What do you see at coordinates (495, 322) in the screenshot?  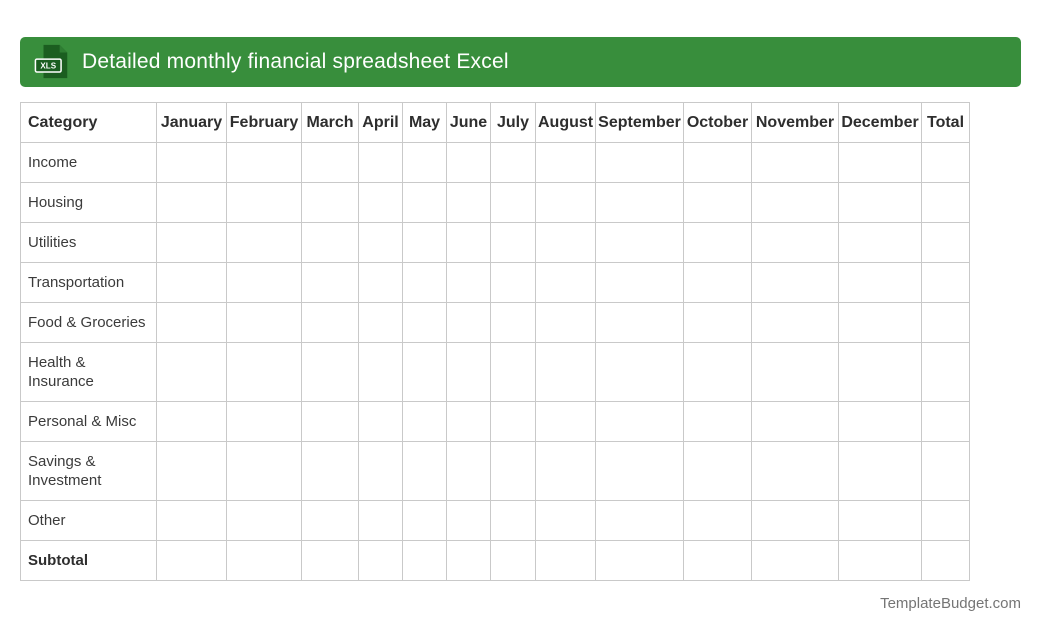 I see `table-row-food-groceries: Food & Groceries` at bounding box center [495, 322].